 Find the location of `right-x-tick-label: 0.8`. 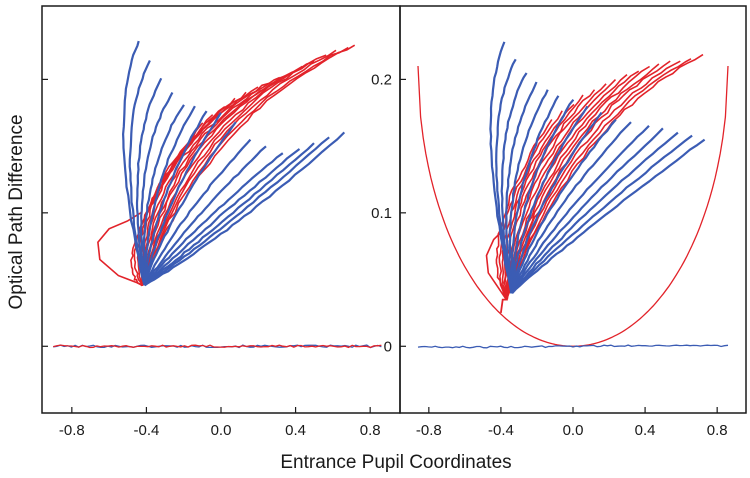

right-x-tick-label: 0.8 is located at coordinates (717, 430).